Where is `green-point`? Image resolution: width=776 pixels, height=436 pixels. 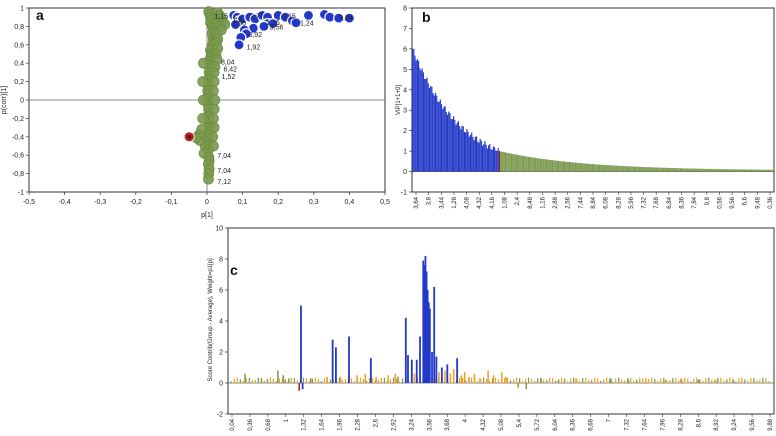 green-point is located at coordinates (203, 118).